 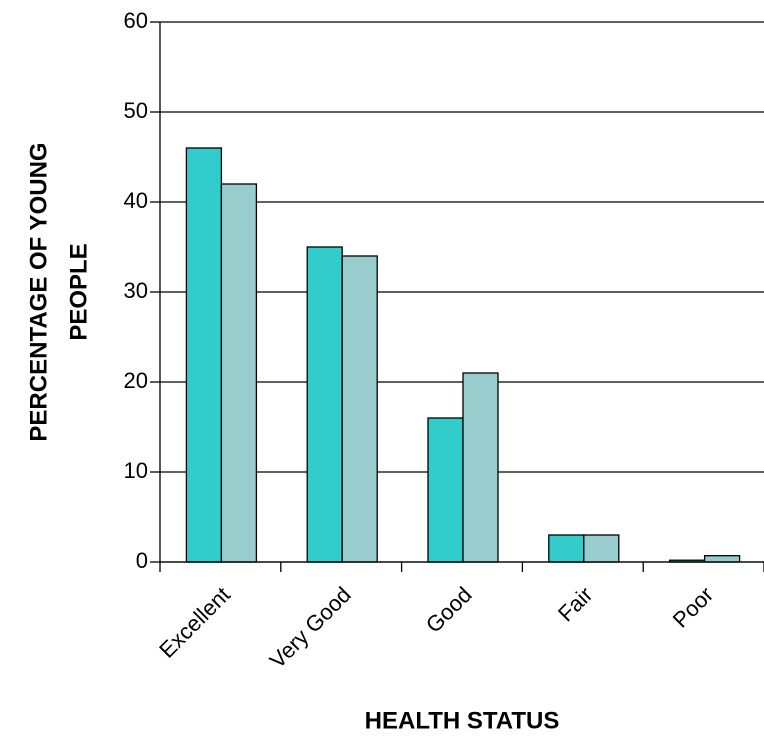 I want to click on y-axis-title-line: PERCENTAGE OF YOUNG, so click(x=38, y=291).